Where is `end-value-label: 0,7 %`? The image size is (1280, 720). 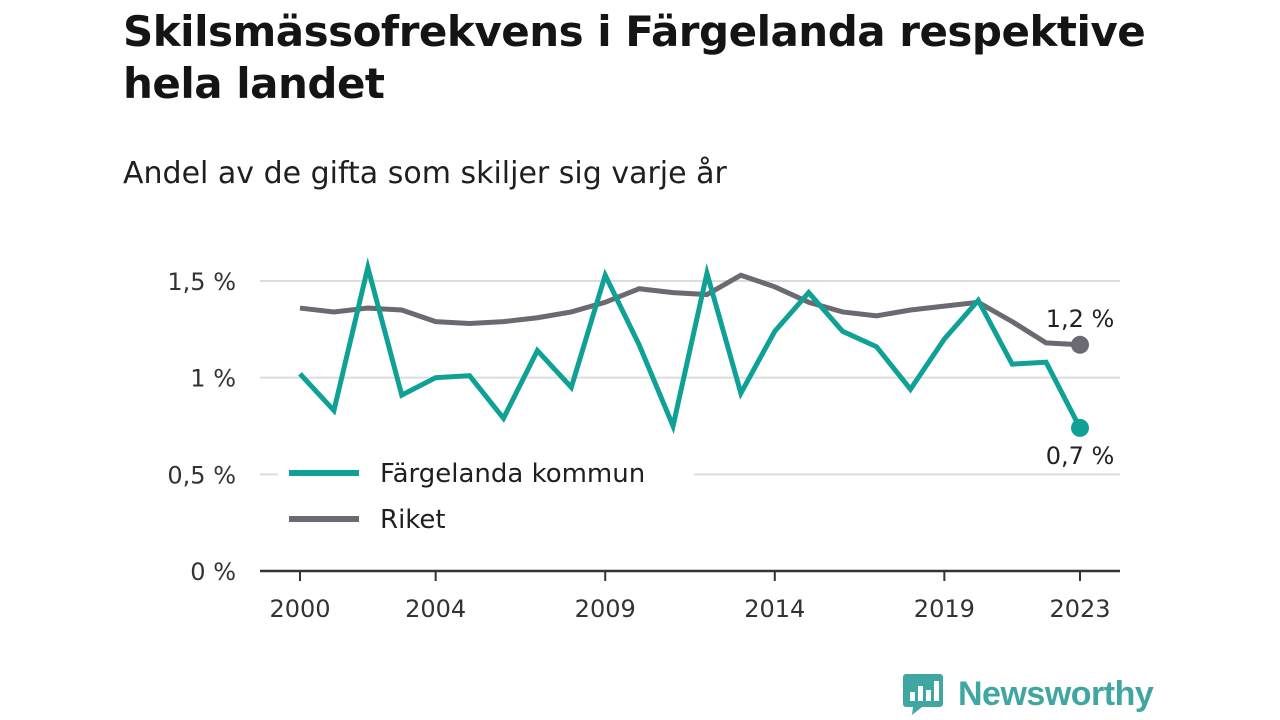 end-value-label: 0,7 % is located at coordinates (1080, 456).